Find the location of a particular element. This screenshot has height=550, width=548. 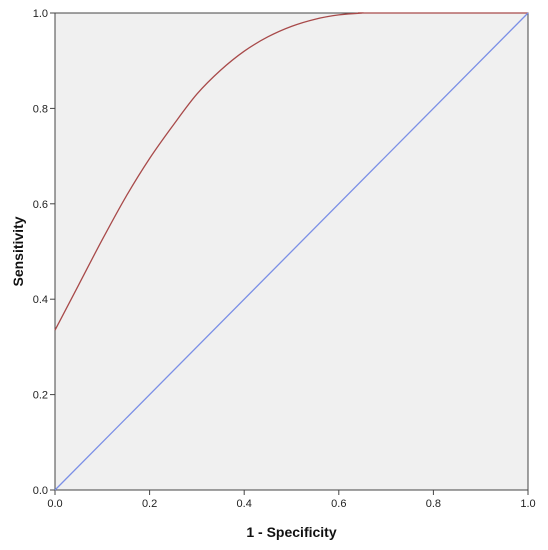

x-tick-label: 0.4 is located at coordinates (244, 504).